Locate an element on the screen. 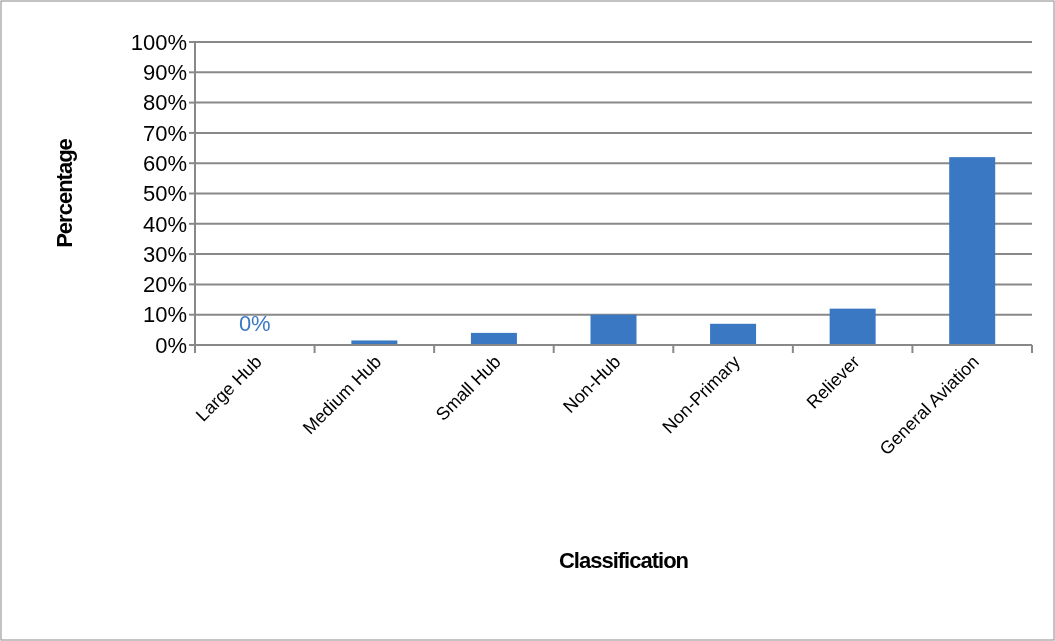 This screenshot has width=1055, height=641. y-tick-label: 40% is located at coordinates (164, 224).